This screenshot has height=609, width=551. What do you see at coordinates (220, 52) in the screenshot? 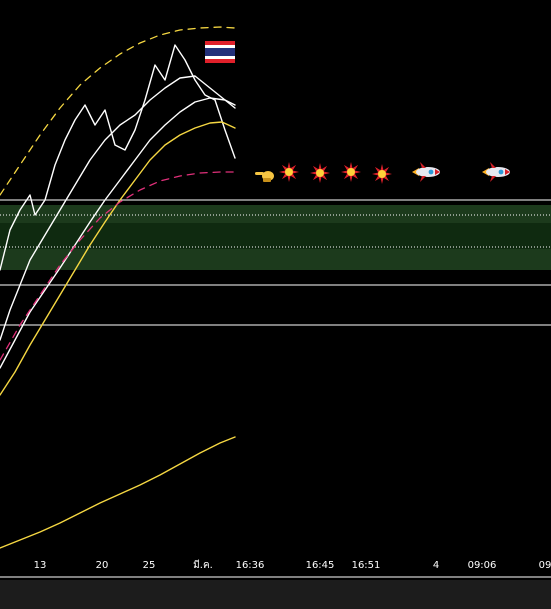
I see `thai-flag-icon` at bounding box center [220, 52].